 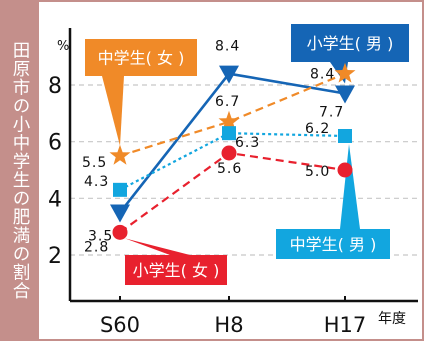 What do you see at coordinates (228, 325) in the screenshot?
I see `x-tick-label: H8` at bounding box center [228, 325].